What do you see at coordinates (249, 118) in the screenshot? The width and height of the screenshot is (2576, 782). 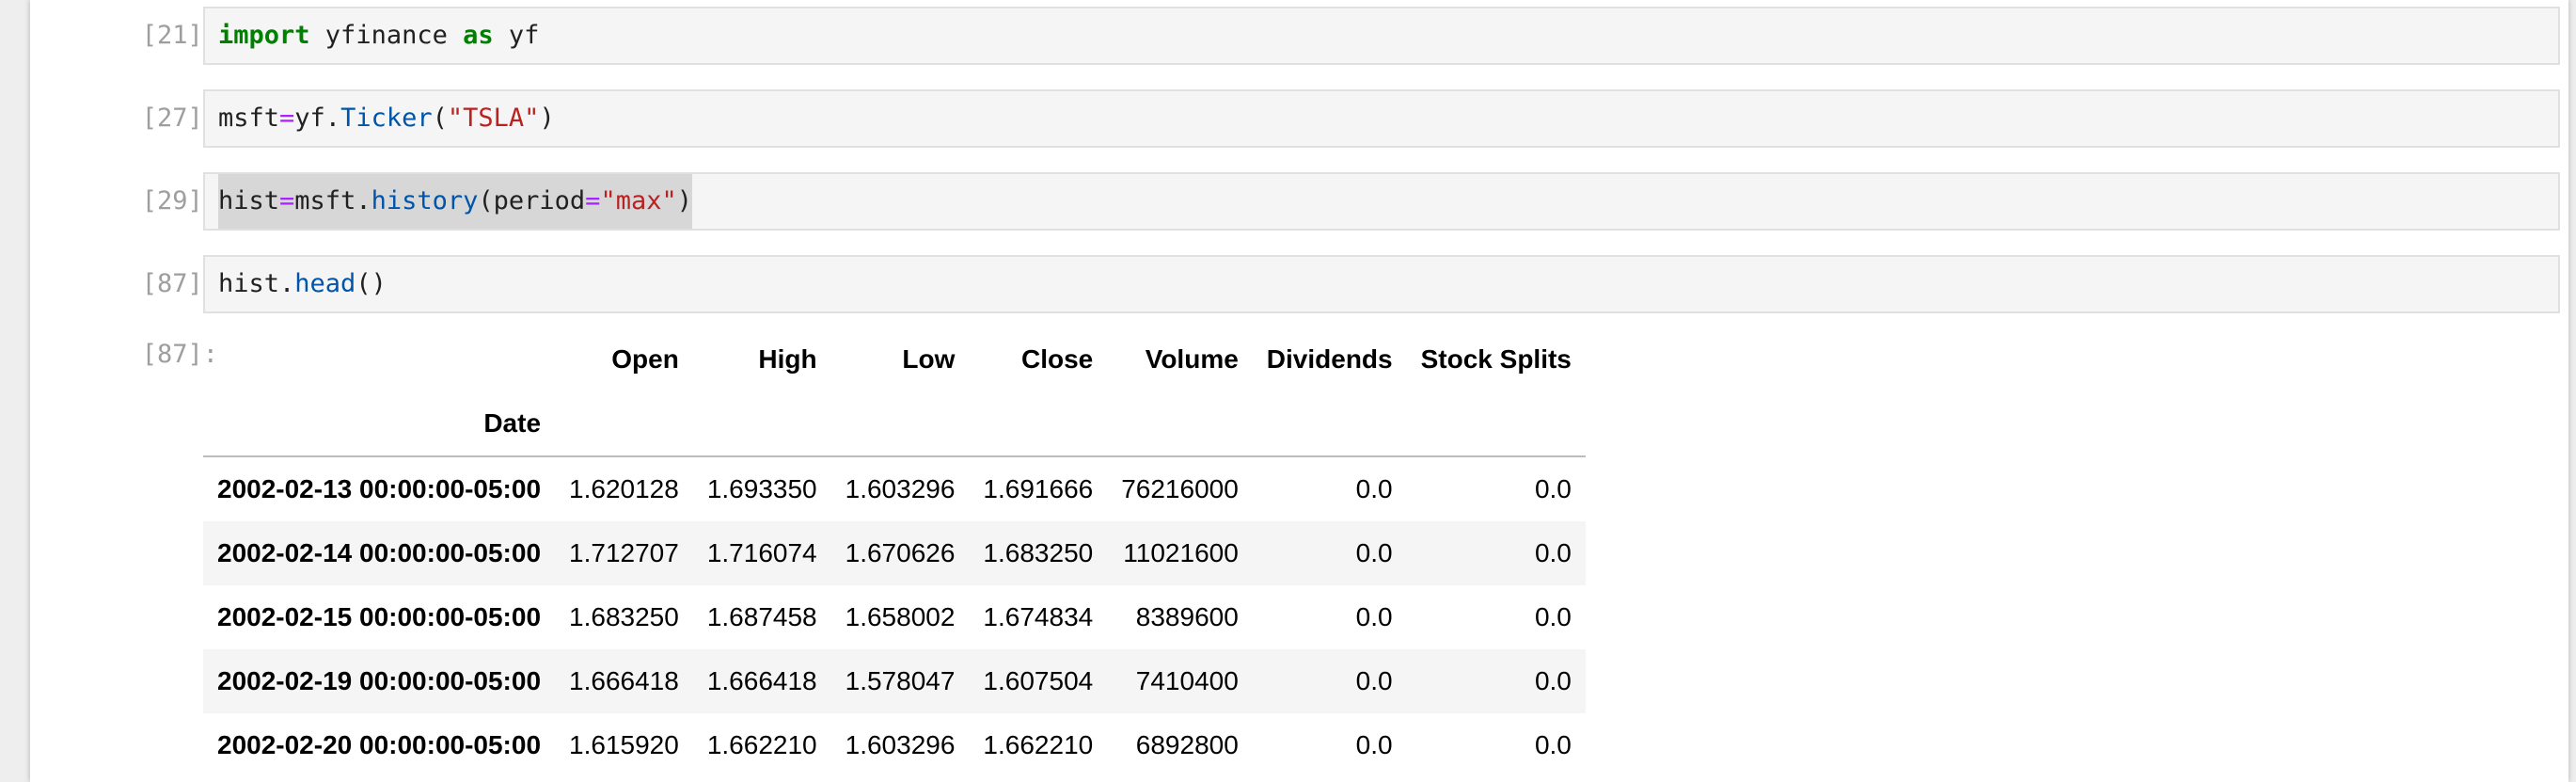 I see `code-token: msft` at bounding box center [249, 118].